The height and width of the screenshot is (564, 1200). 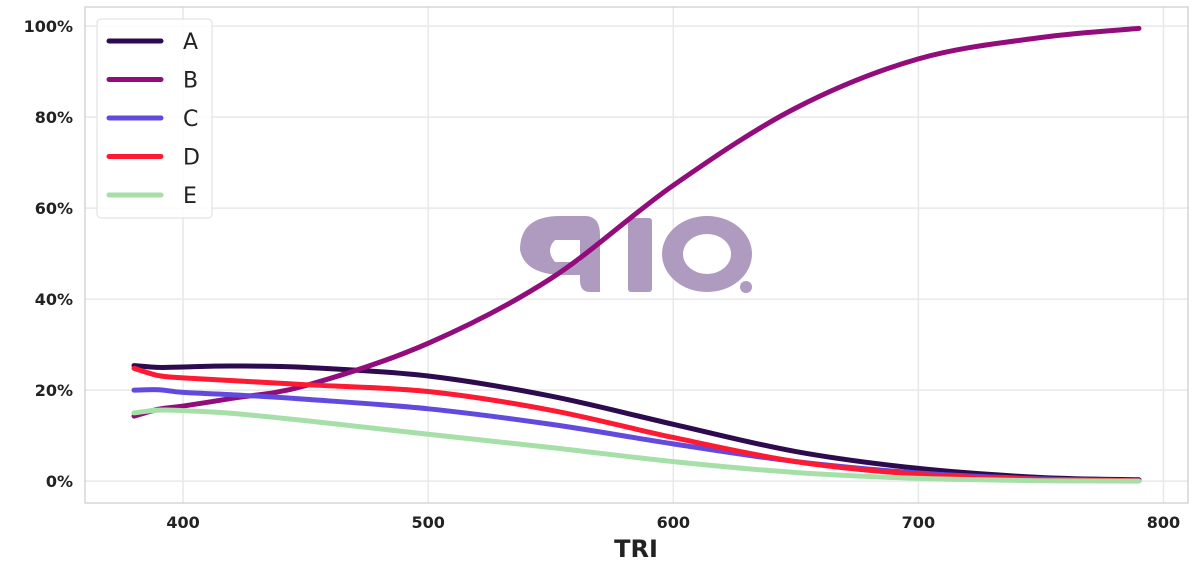 What do you see at coordinates (190, 81) in the screenshot?
I see `legend-label-B: B` at bounding box center [190, 81].